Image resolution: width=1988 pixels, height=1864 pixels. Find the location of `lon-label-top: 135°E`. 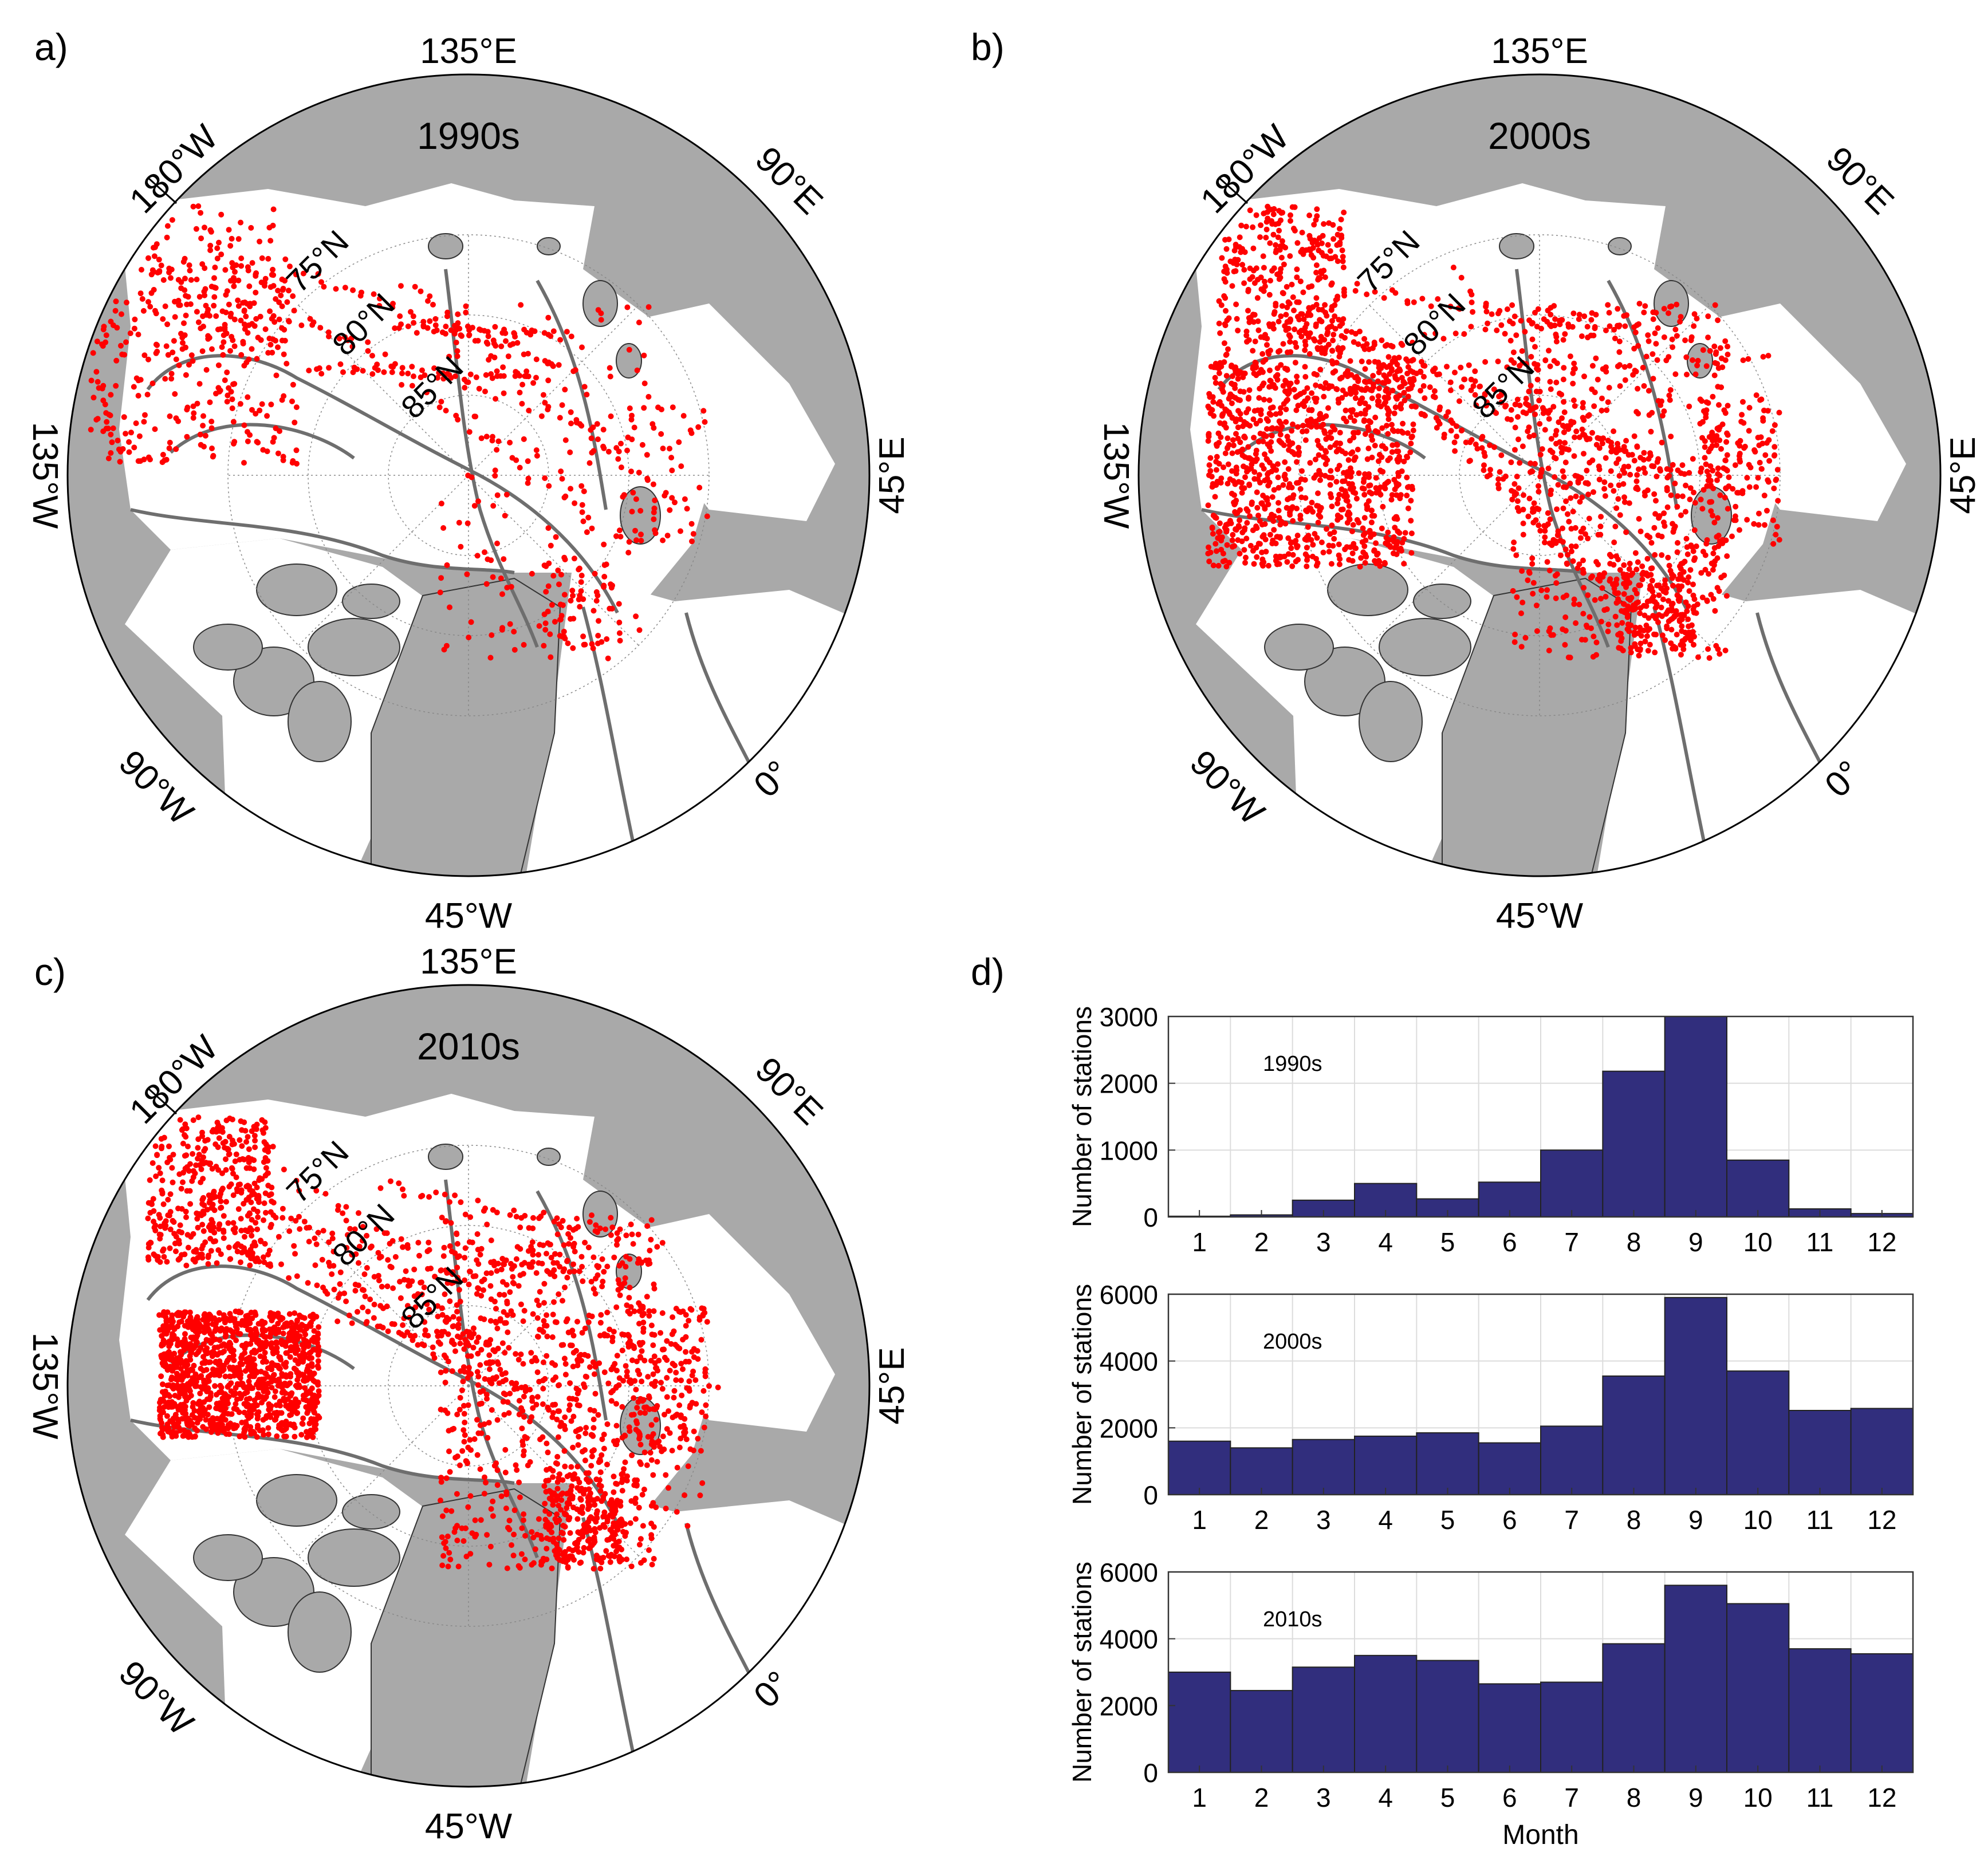

lon-label-top: 135°E is located at coordinates (1539, 51).